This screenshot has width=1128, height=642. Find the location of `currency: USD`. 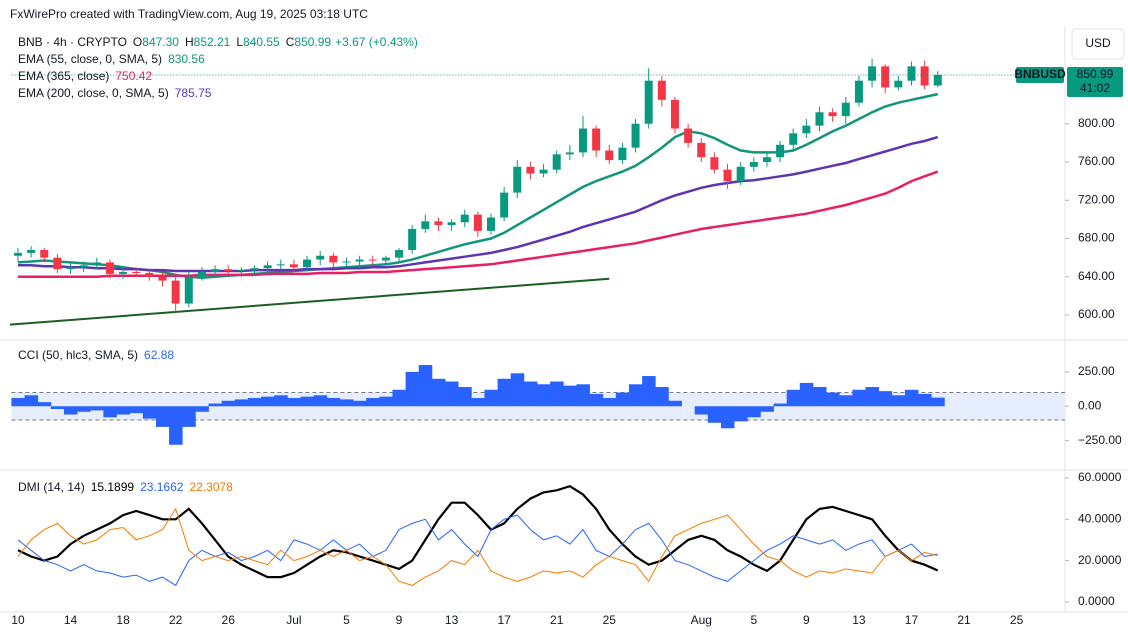

currency: USD is located at coordinates (1098, 43).